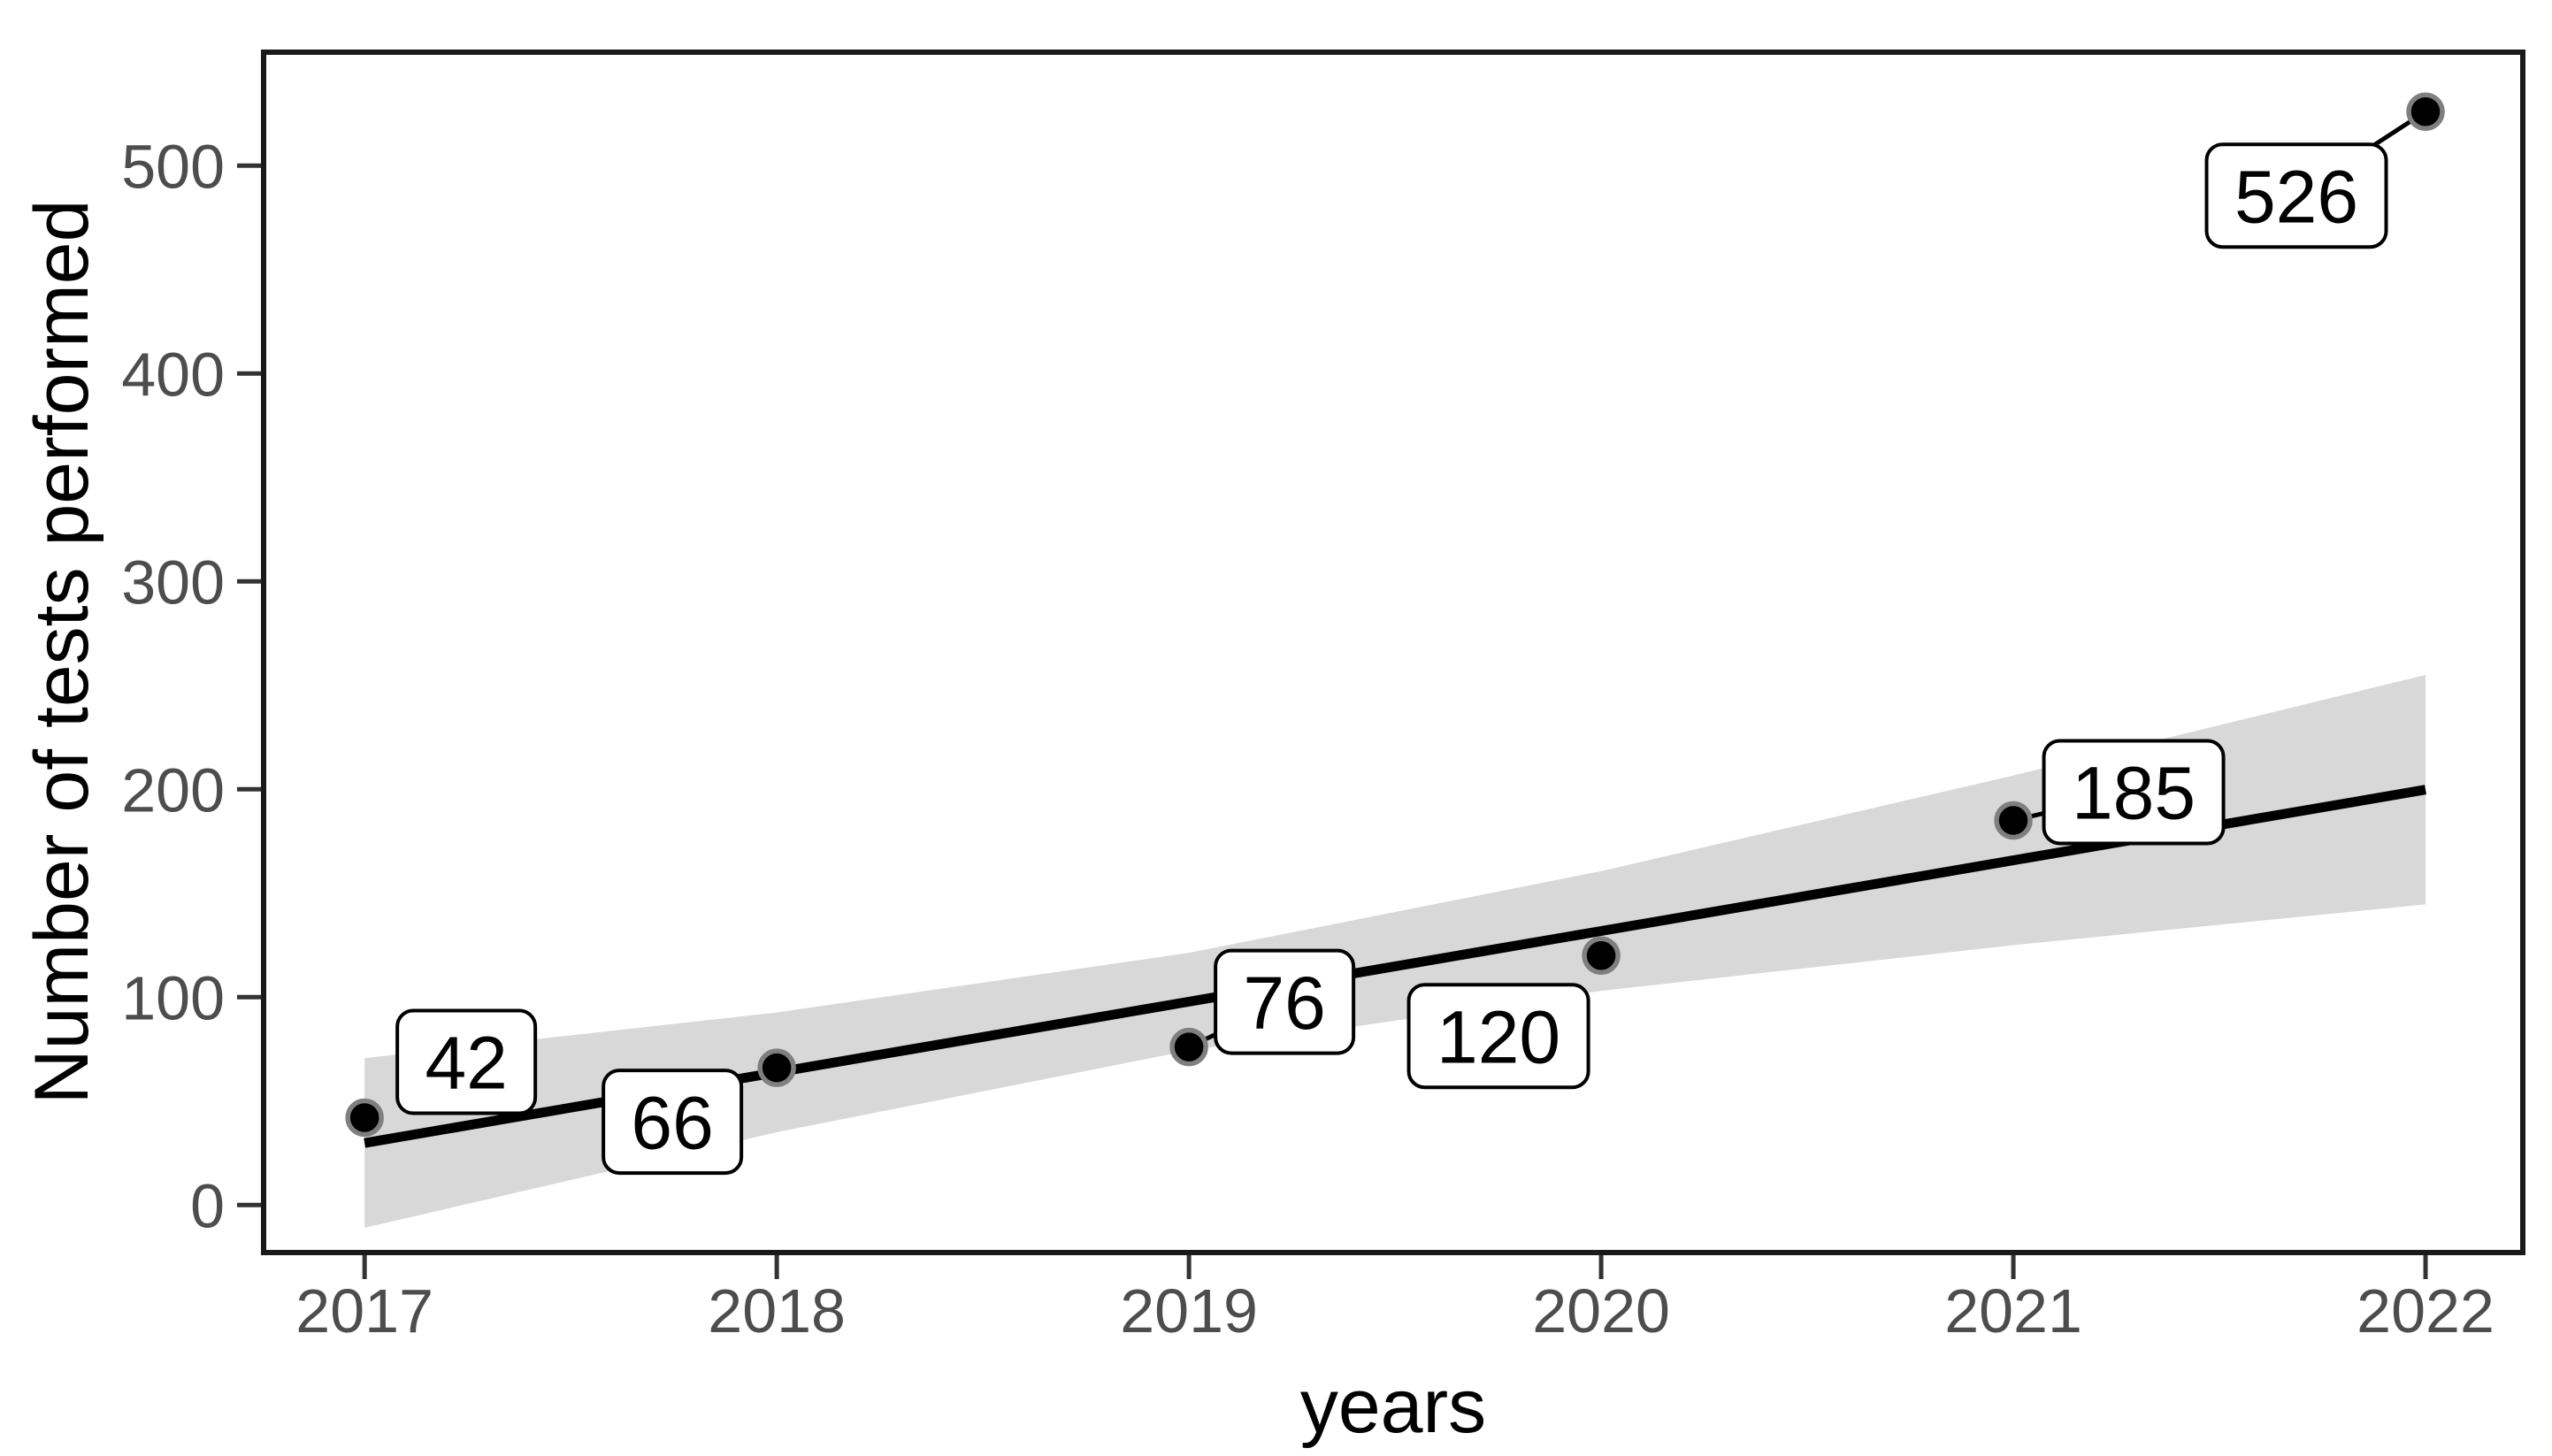 The image size is (2552, 1456). Describe the element at coordinates (173, 582) in the screenshot. I see `y-tick-label: 300` at that location.